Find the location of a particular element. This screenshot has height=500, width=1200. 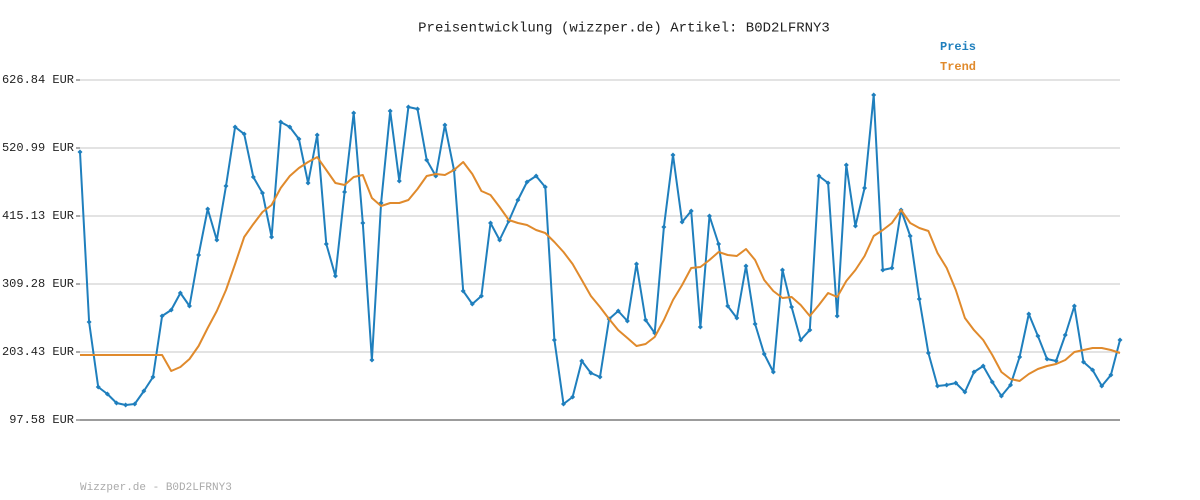

y-tick-label: 97.58 EUR is located at coordinates (41, 420).